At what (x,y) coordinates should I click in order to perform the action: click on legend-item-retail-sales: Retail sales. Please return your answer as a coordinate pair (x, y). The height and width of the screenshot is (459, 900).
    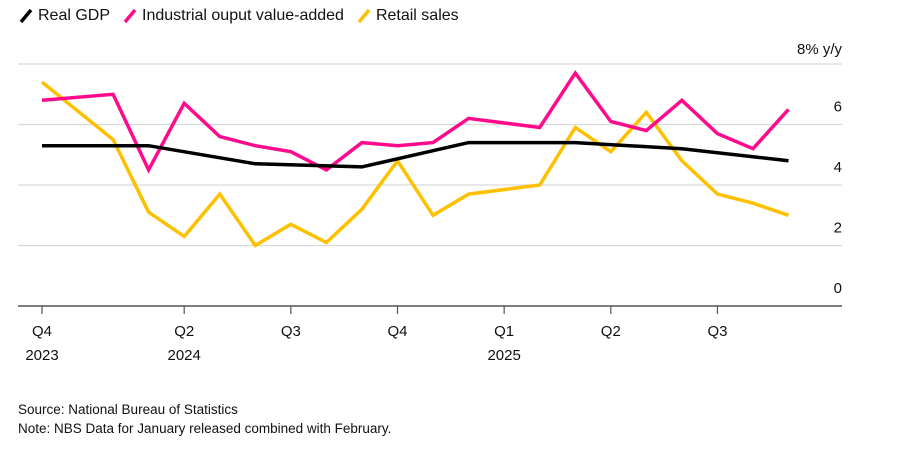
    Looking at the image, I should click on (407, 16).